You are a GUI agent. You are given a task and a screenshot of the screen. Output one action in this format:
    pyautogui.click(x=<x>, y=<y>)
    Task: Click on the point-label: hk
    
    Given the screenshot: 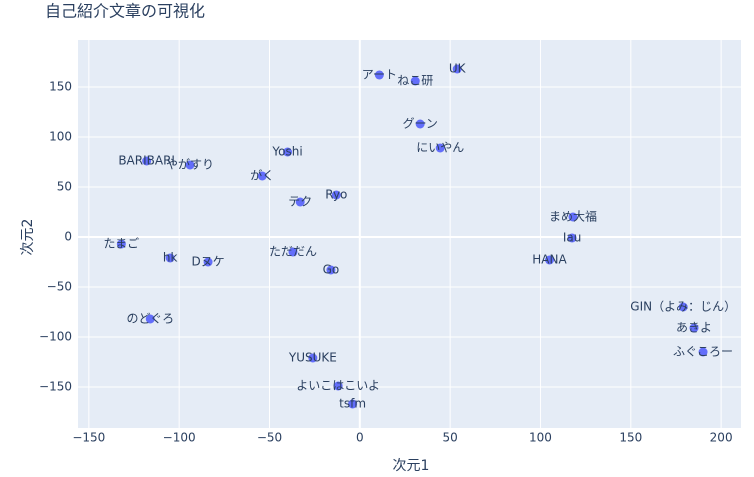 What is the action you would take?
    pyautogui.click(x=170, y=258)
    